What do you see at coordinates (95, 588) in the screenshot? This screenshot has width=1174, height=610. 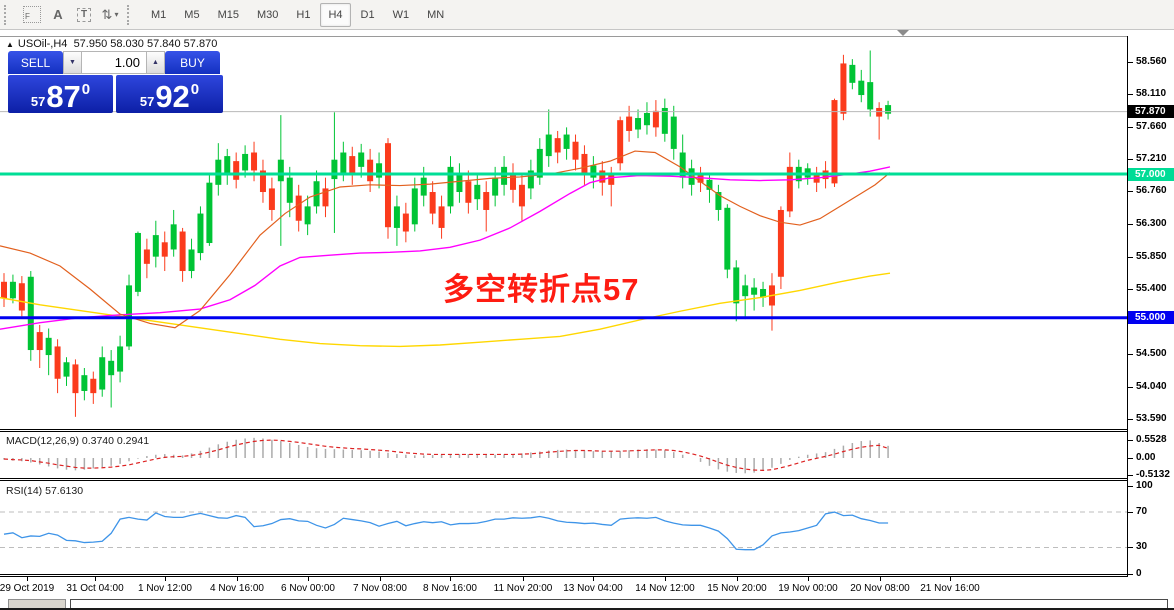 I see `time-label: 31 Oct 04:00` at bounding box center [95, 588].